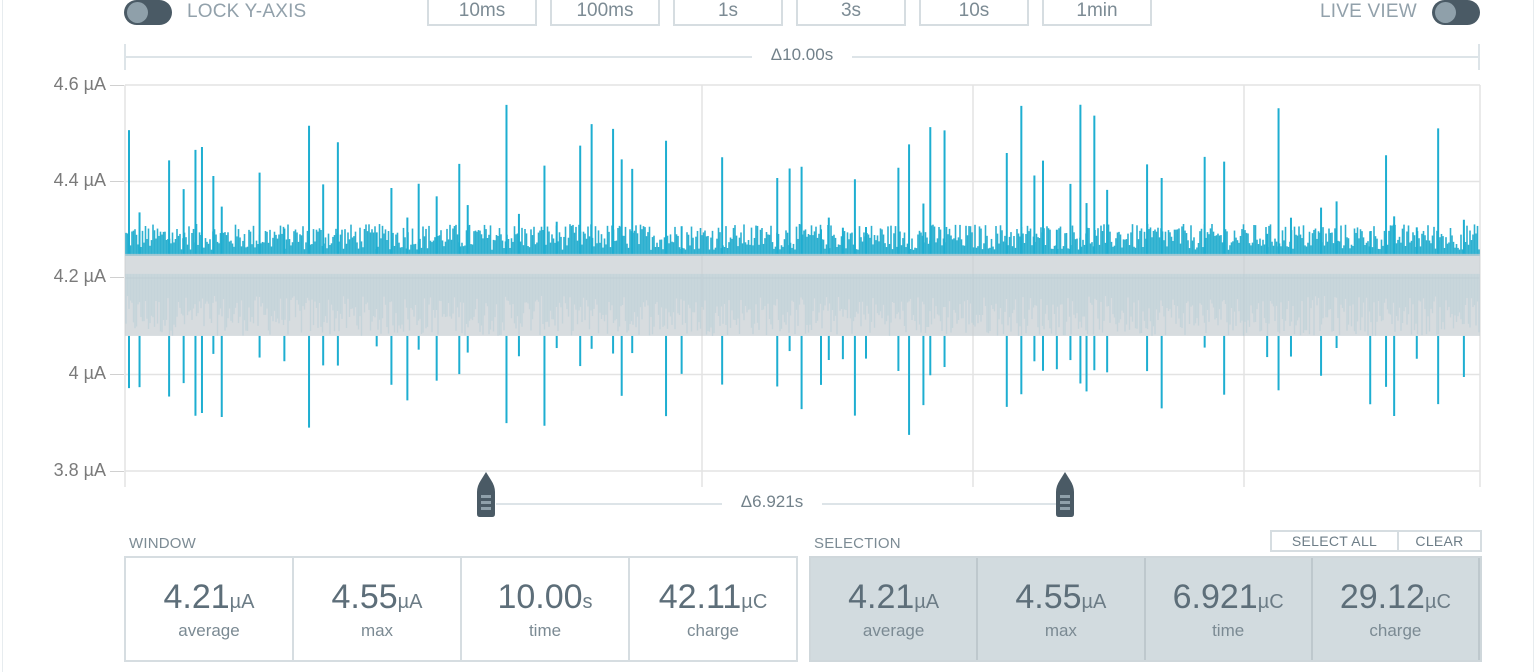  What do you see at coordinates (974, 13) in the screenshot?
I see `window-10s-button: 10s` at bounding box center [974, 13].